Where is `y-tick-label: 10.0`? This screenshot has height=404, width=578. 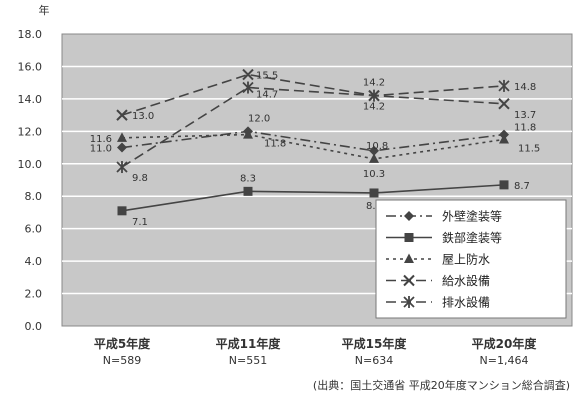
y-tick-label: 10.0 is located at coordinates (30, 164).